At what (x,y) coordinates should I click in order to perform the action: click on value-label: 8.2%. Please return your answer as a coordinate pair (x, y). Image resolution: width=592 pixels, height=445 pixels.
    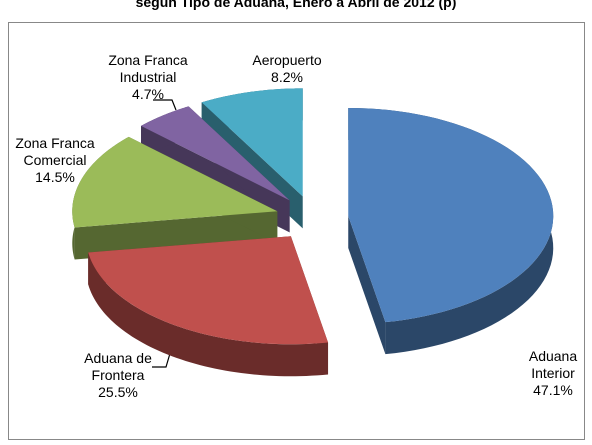
    Looking at the image, I should click on (287, 77).